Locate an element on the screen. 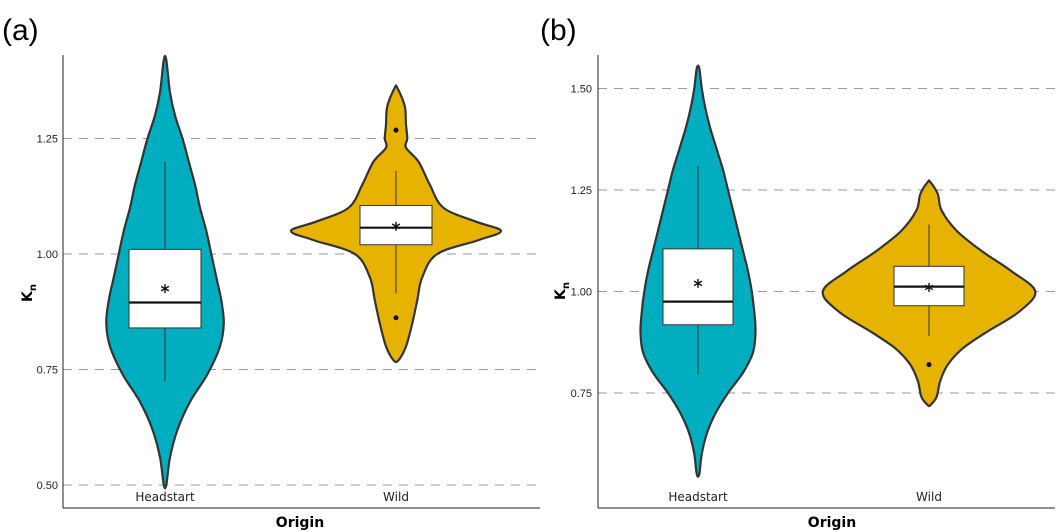  panel-a-y-tick-labels: 0.50 0.75 1.00 1.25 is located at coordinates (47, 313).